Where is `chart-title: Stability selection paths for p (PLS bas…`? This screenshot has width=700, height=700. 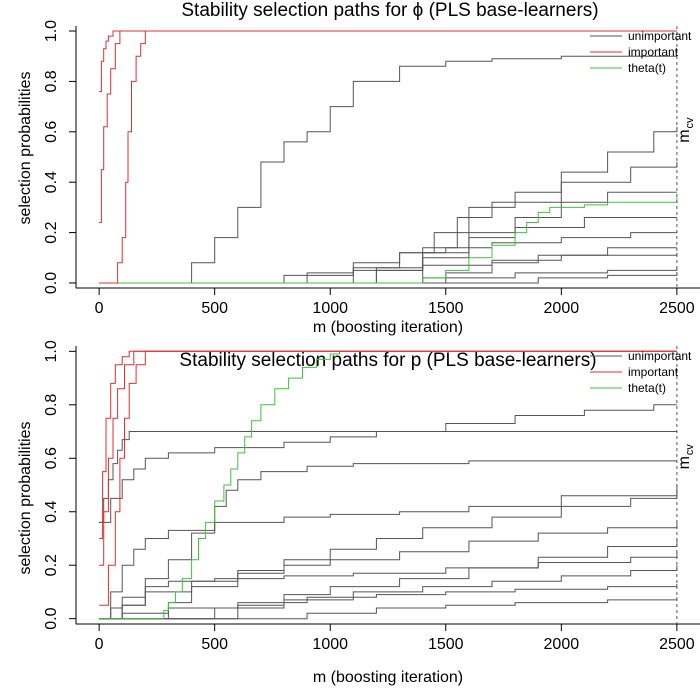
chart-title: Stability selection paths for p (PLS bas… is located at coordinates (387, 360).